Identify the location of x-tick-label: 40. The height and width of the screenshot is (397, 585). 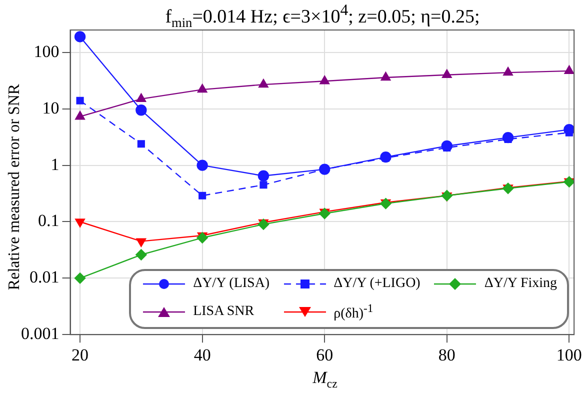
(202, 354).